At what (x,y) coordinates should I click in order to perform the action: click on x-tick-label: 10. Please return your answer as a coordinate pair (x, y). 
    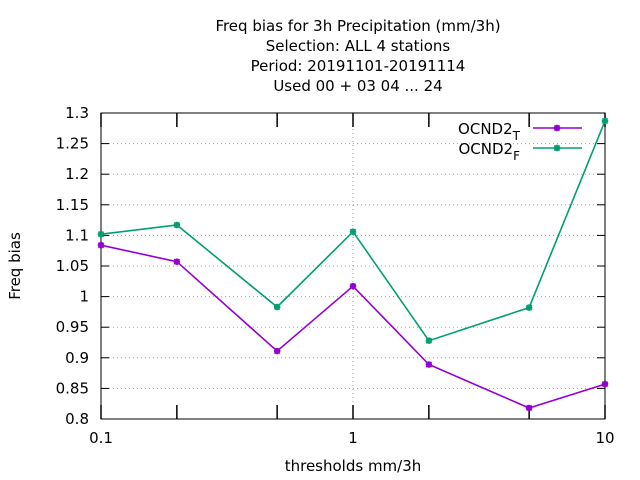
    Looking at the image, I should click on (604, 438).